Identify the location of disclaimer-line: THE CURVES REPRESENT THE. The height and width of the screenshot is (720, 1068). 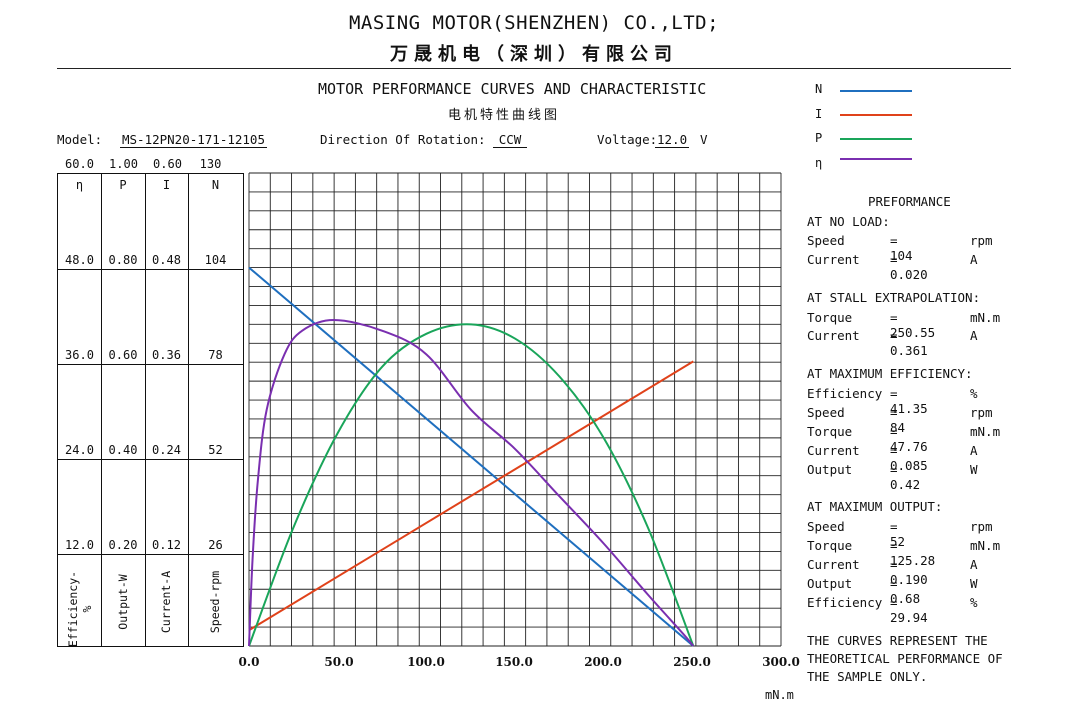
(897, 640).